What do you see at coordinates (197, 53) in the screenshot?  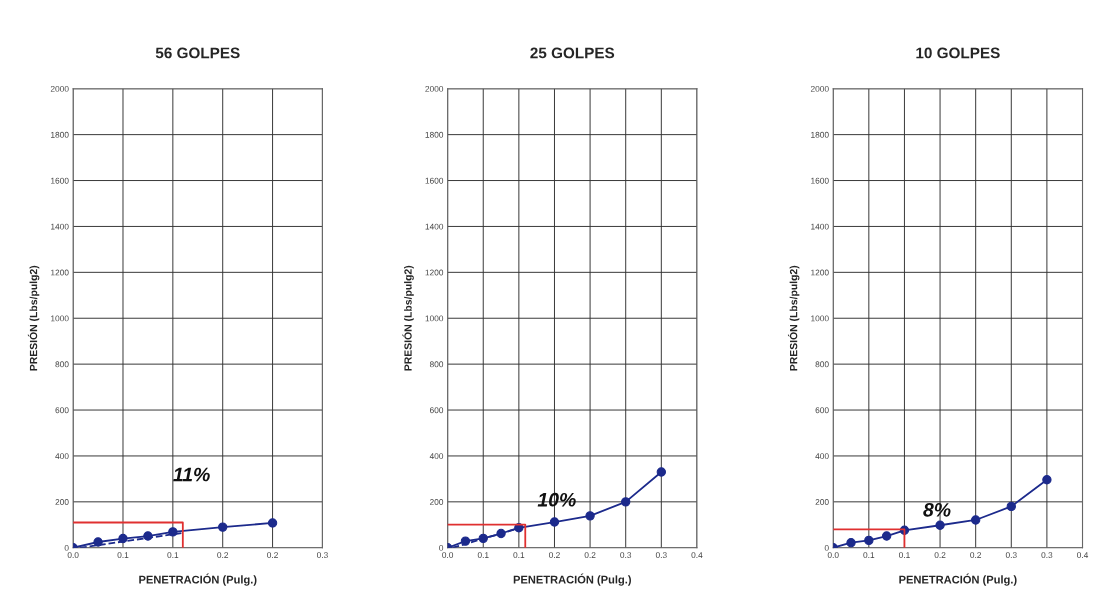 I see `chart-title: 56 GOLPES` at bounding box center [197, 53].